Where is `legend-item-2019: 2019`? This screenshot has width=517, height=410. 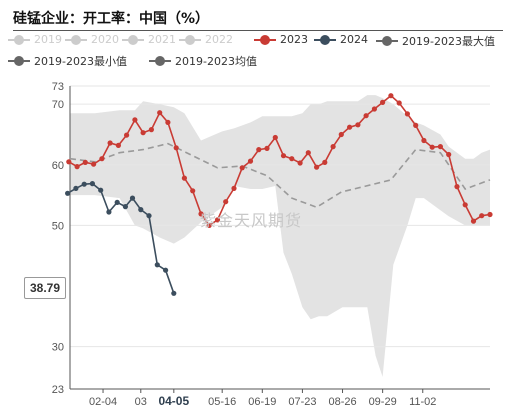
legend-item-2019: 2019 is located at coordinates (35, 39).